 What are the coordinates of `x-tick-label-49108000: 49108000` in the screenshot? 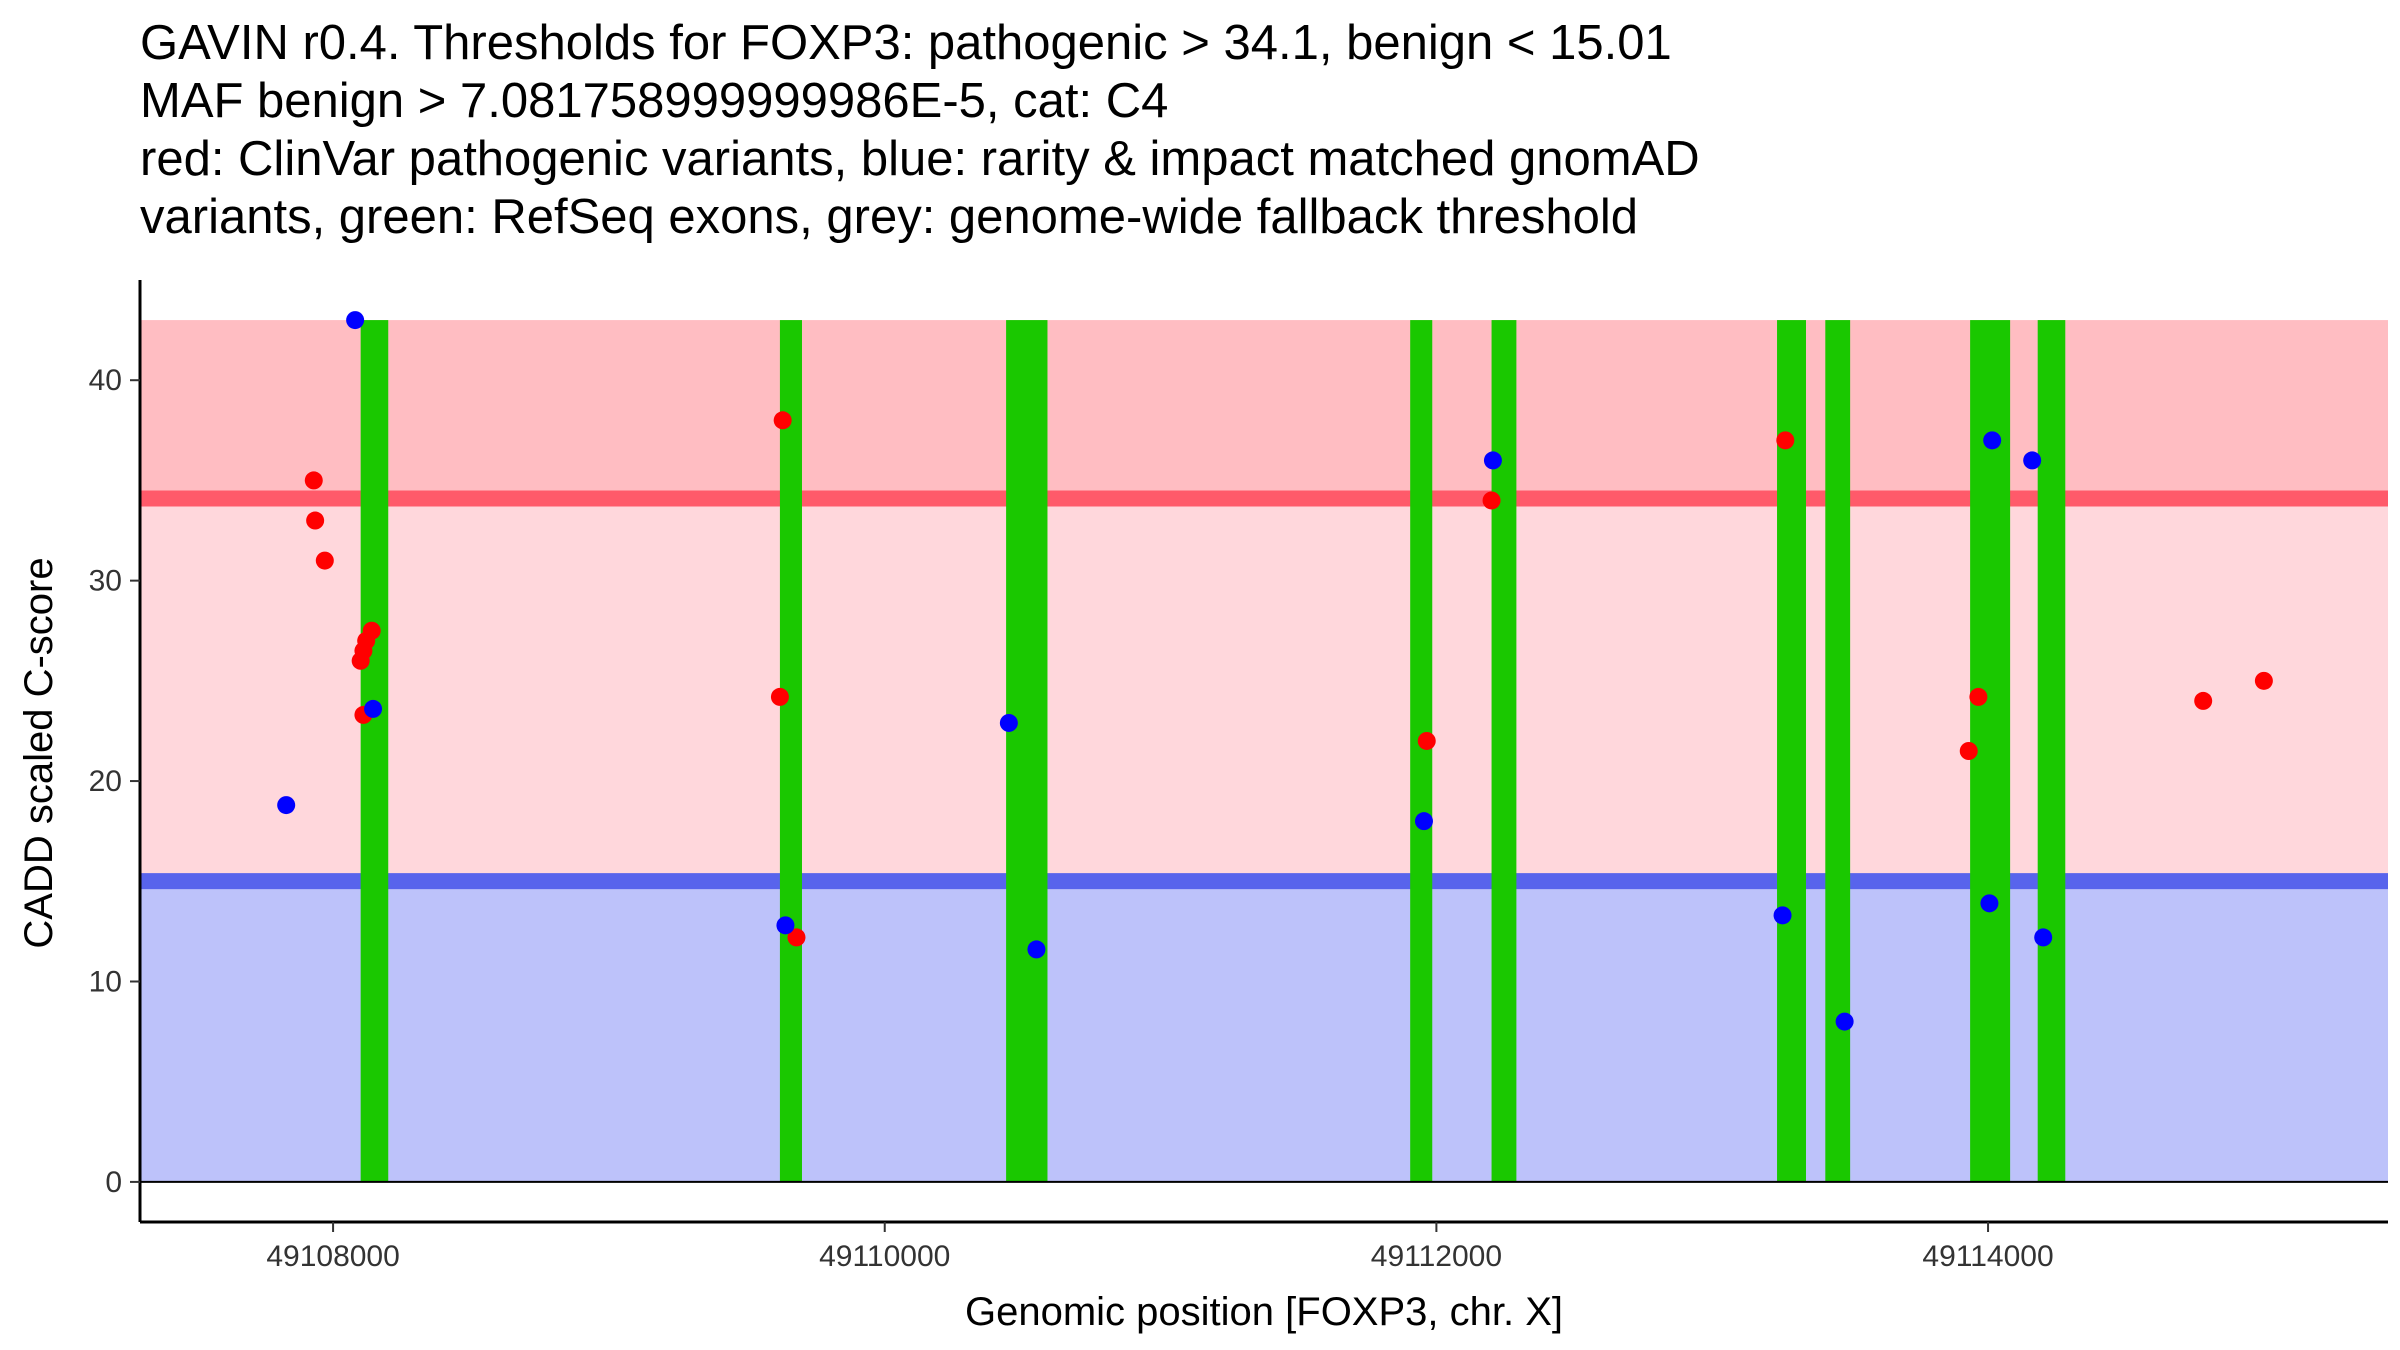 It's located at (332, 1256).